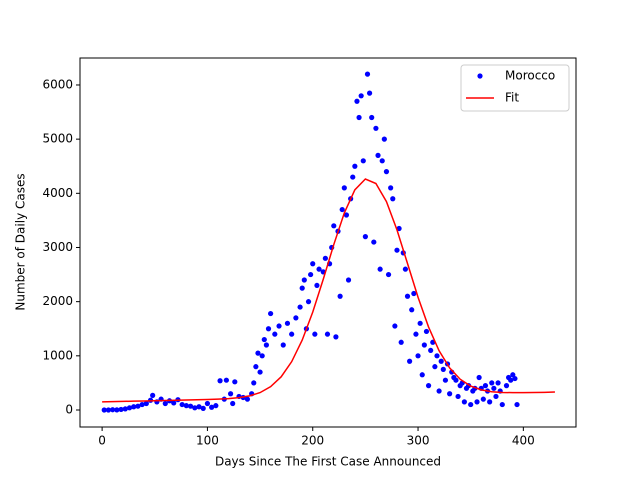  I want to click on x-tick-label: 100, so click(207, 441).